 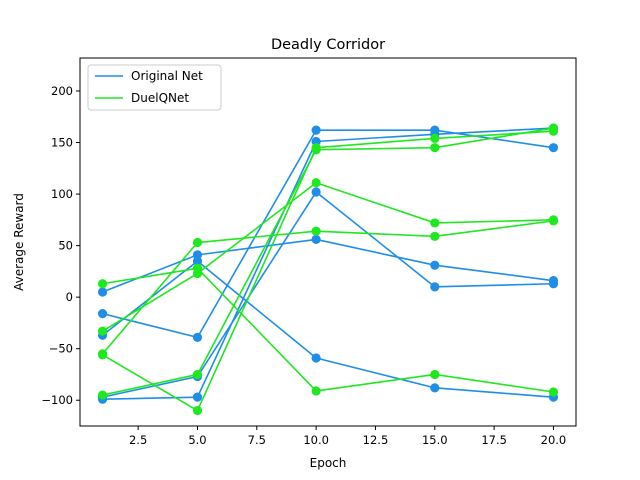 I want to click on x-tick-label: 17.5, so click(x=494, y=440).